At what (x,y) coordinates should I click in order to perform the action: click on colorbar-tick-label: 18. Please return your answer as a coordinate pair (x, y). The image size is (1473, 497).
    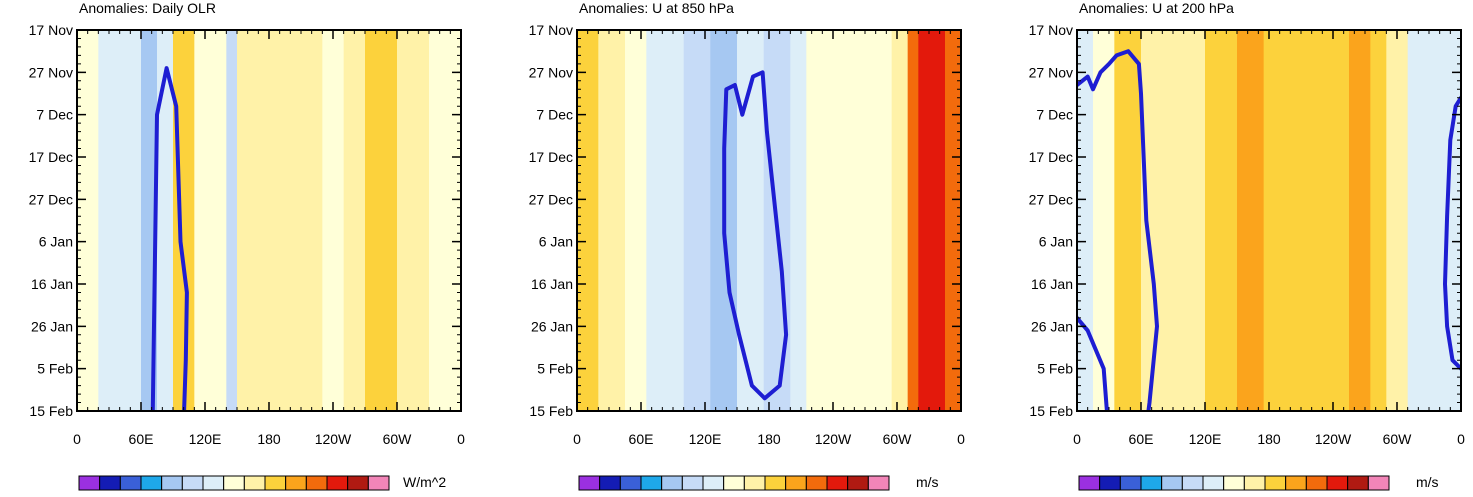
    Looking at the image, I should click on (369, 495).